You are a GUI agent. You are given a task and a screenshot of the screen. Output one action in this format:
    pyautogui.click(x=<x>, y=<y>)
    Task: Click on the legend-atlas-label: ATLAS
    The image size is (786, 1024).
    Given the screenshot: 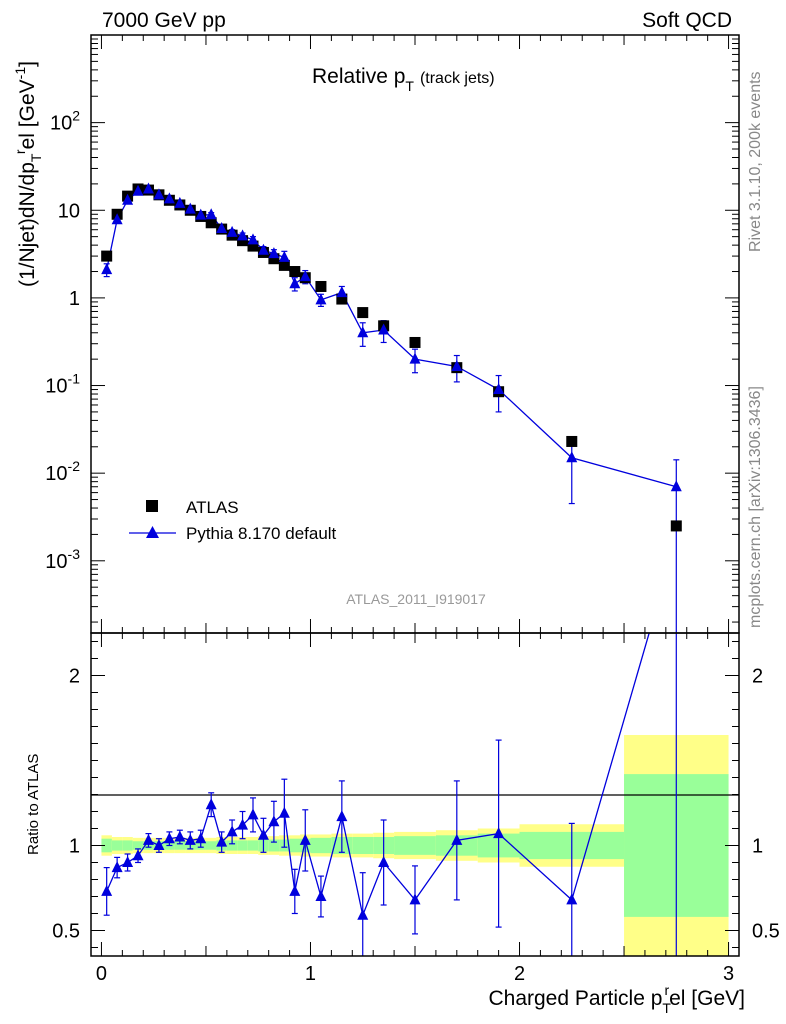 What is the action you would take?
    pyautogui.click(x=212, y=507)
    